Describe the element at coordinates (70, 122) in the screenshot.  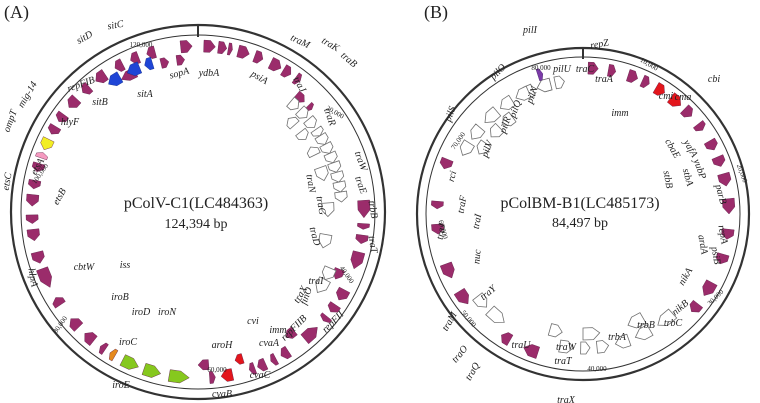
I see `gene-label-hlyF: hlyF` at that location.